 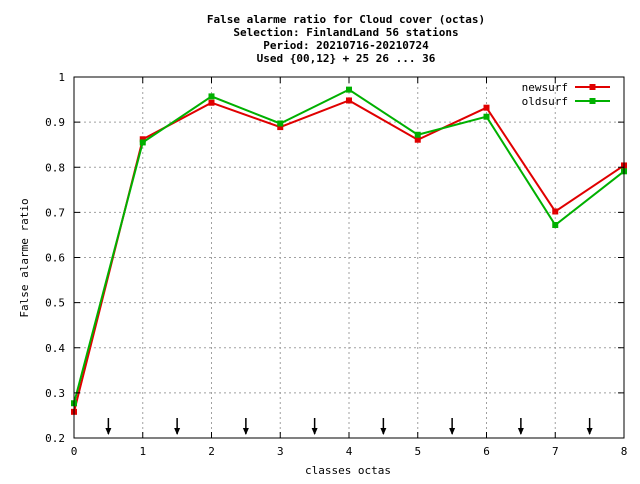 I want to click on y-tick-label: 0.3, so click(x=55, y=393).